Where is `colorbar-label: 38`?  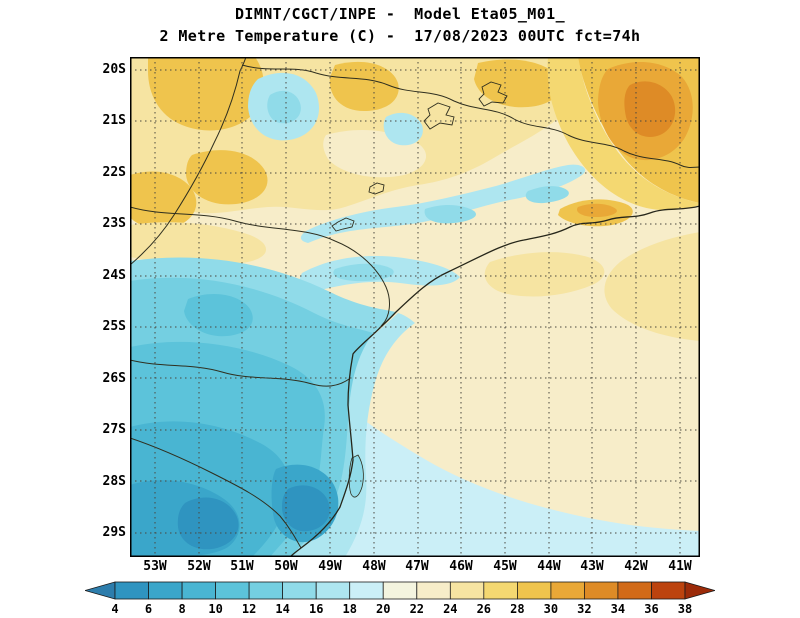 colorbar-label: 38 is located at coordinates (685, 609).